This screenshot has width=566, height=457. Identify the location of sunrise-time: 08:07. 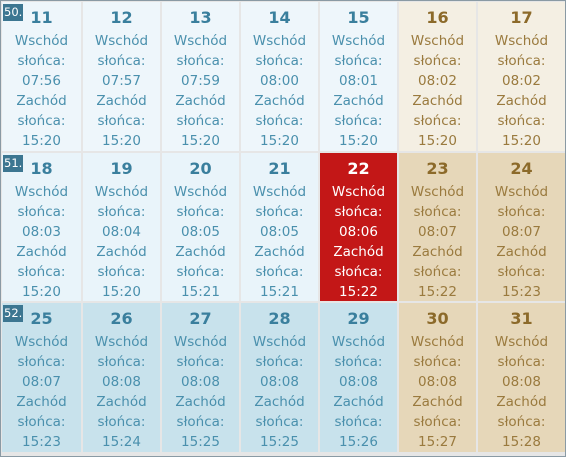
(437, 232).